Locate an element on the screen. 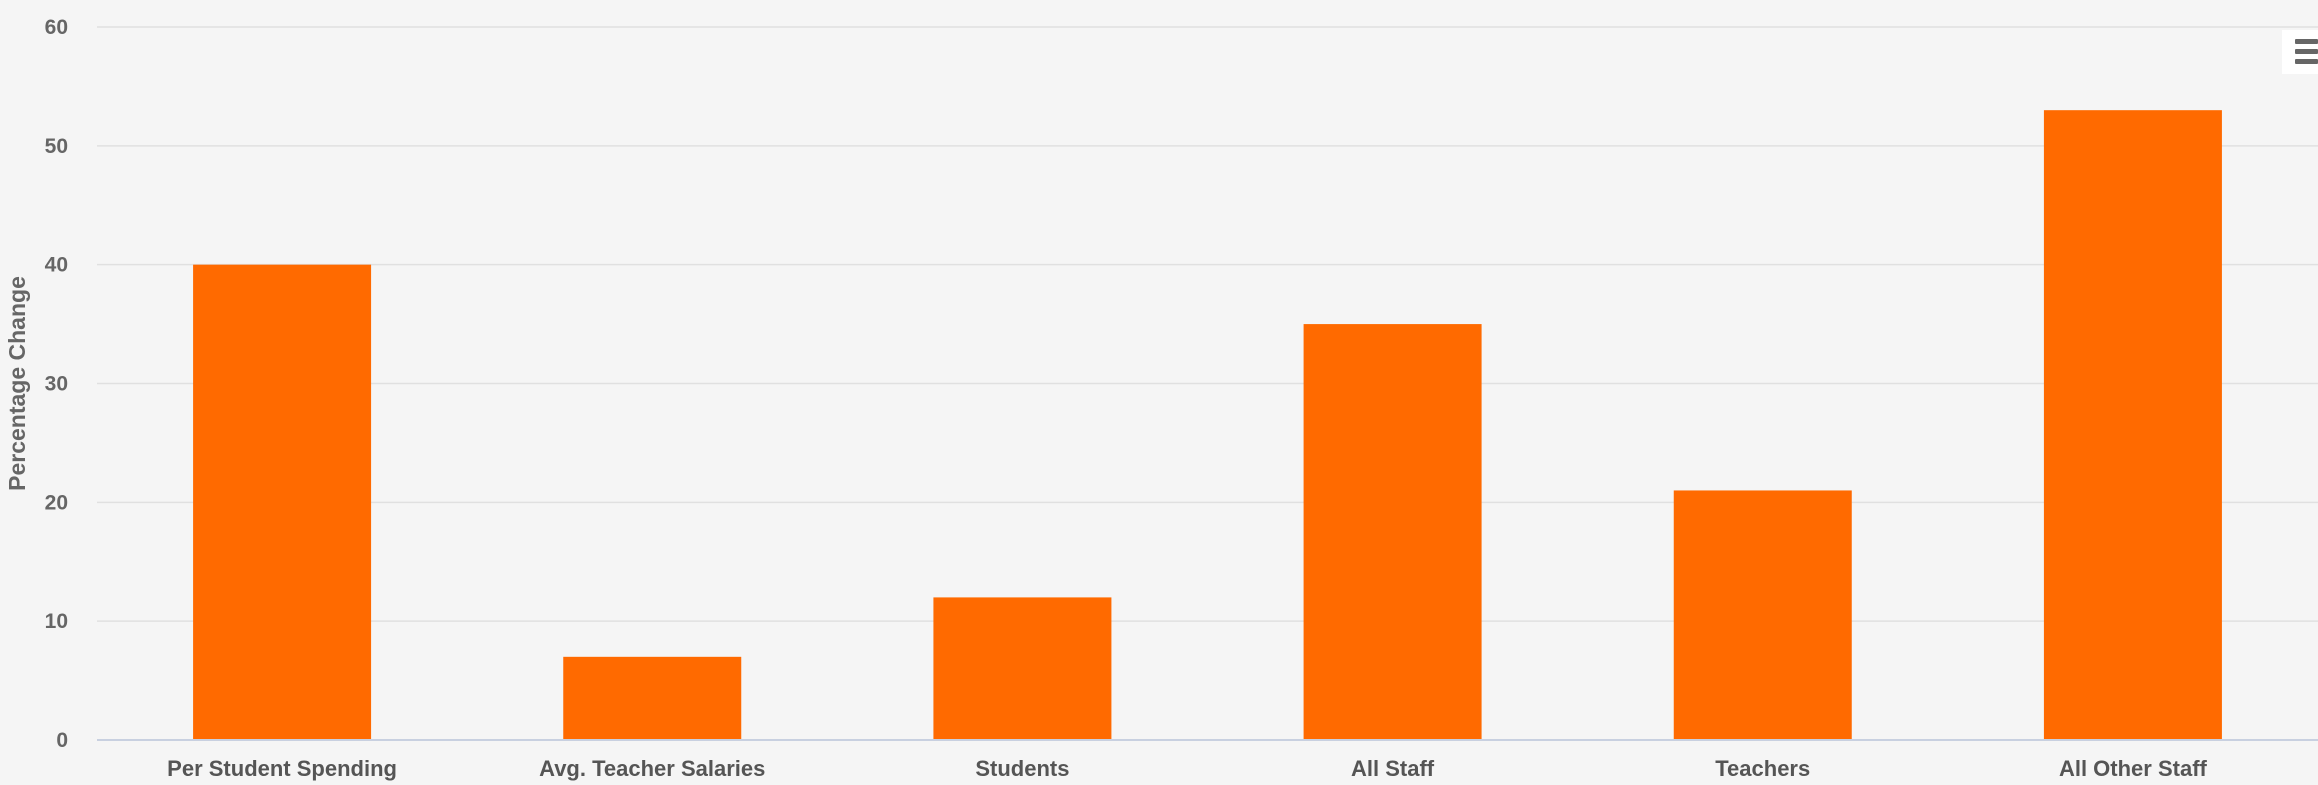 This screenshot has width=2318, height=785. y-tick-label: 60 is located at coordinates (56, 27).